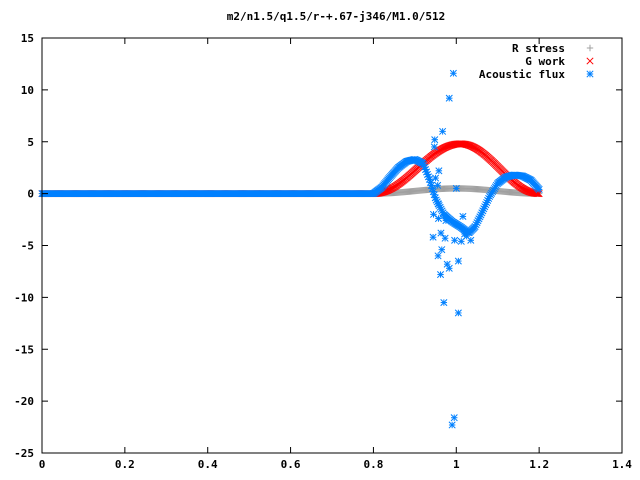 This screenshot has width=640, height=480. I want to click on y-tick-label: -20, so click(24, 401).